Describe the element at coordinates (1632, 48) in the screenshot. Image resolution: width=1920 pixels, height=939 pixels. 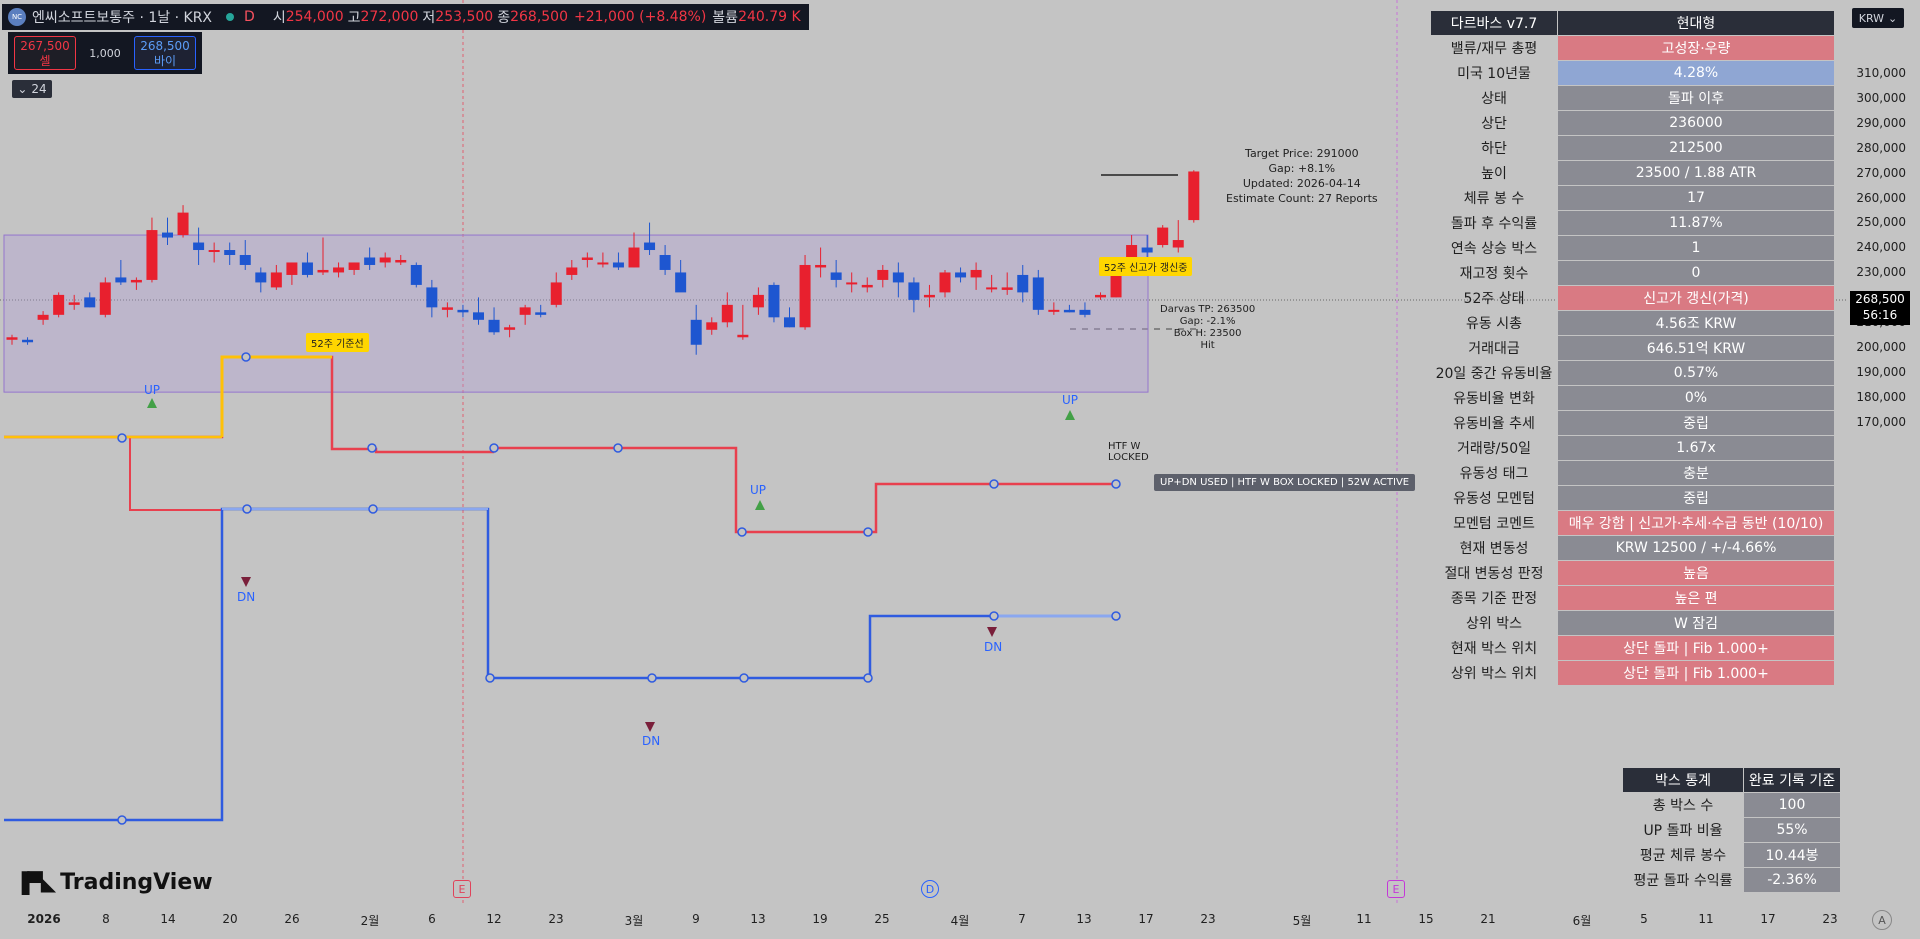
I see `panel-row: 밸류/재무 총평 고성장·우량` at that location.